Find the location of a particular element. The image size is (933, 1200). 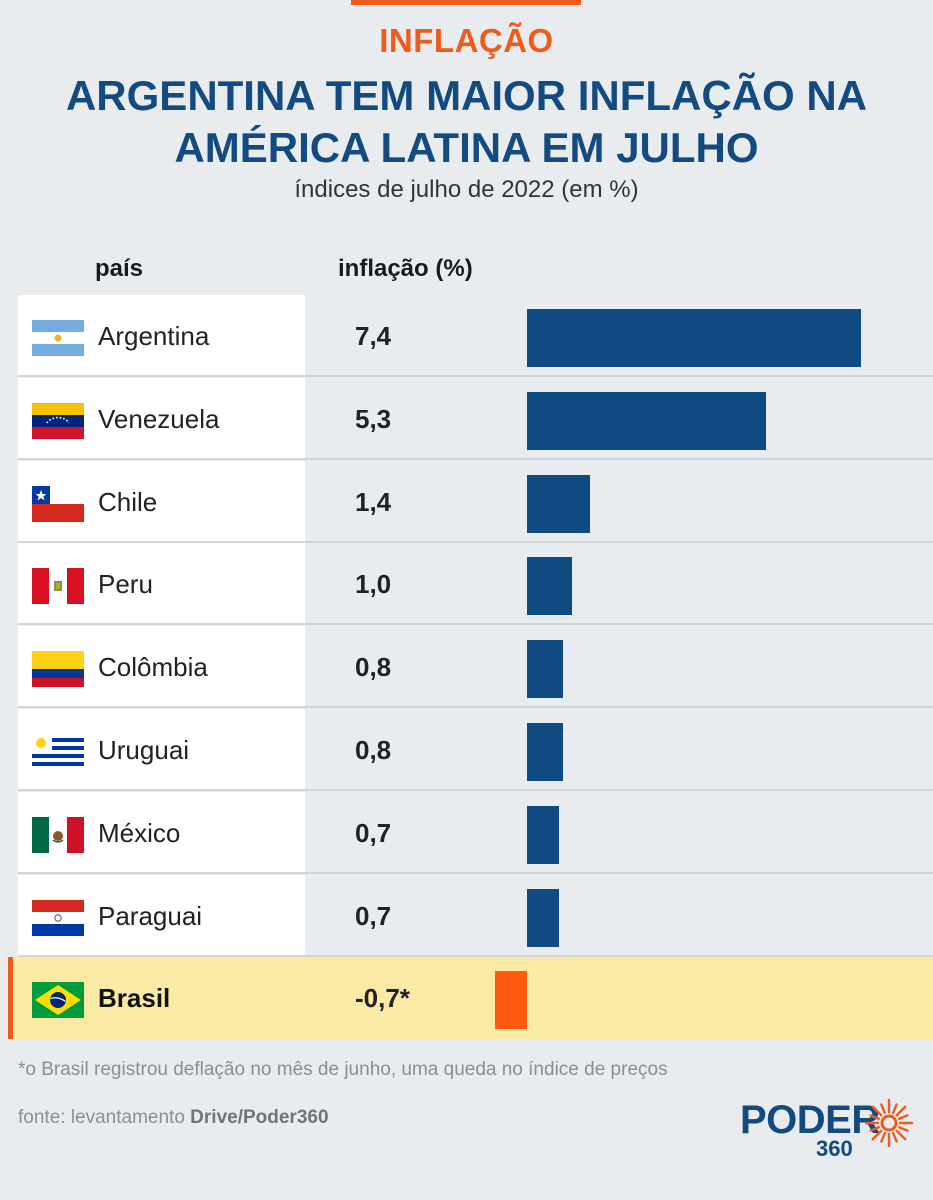

argentina-flag-icon is located at coordinates (58, 338).